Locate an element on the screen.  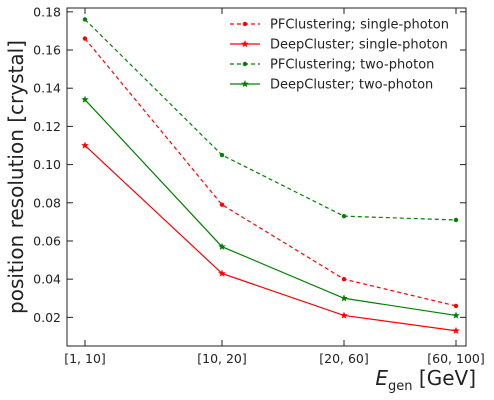
x-axis-label-subscript: gen is located at coordinates (400, 386).